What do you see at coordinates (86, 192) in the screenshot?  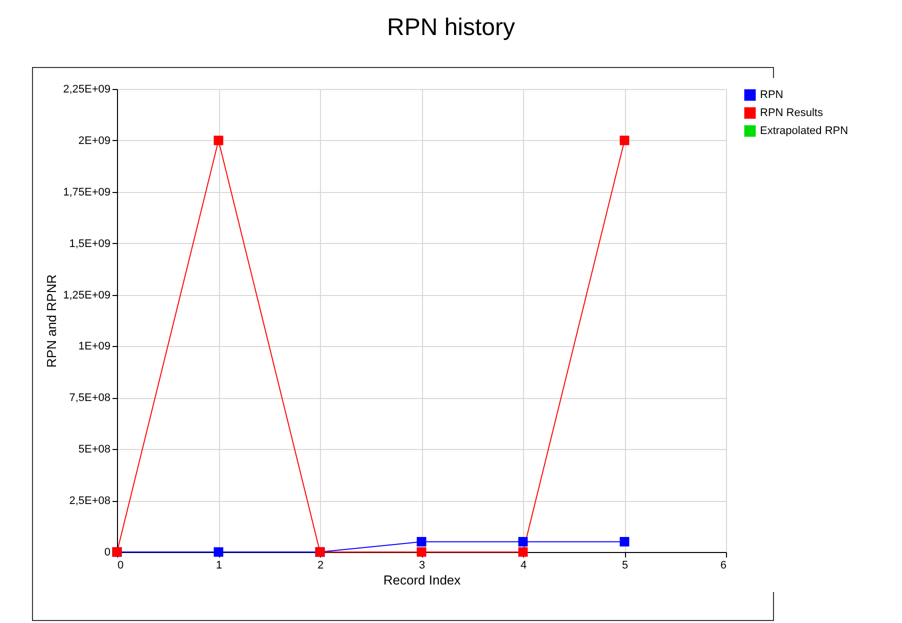 I see `y-tick-label: 1,75E+09` at bounding box center [86, 192].